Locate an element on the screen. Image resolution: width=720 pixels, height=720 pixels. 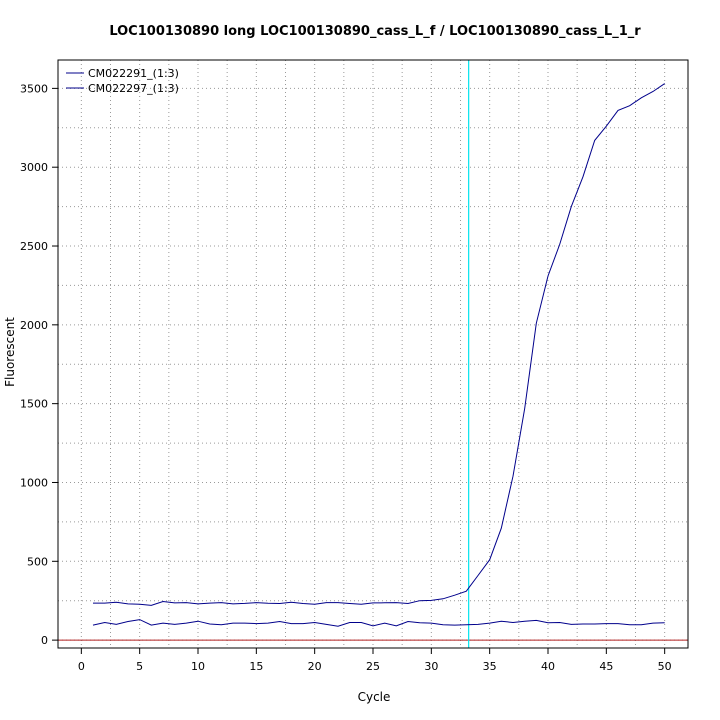
x-tick-label: 35 is located at coordinates (490, 666).